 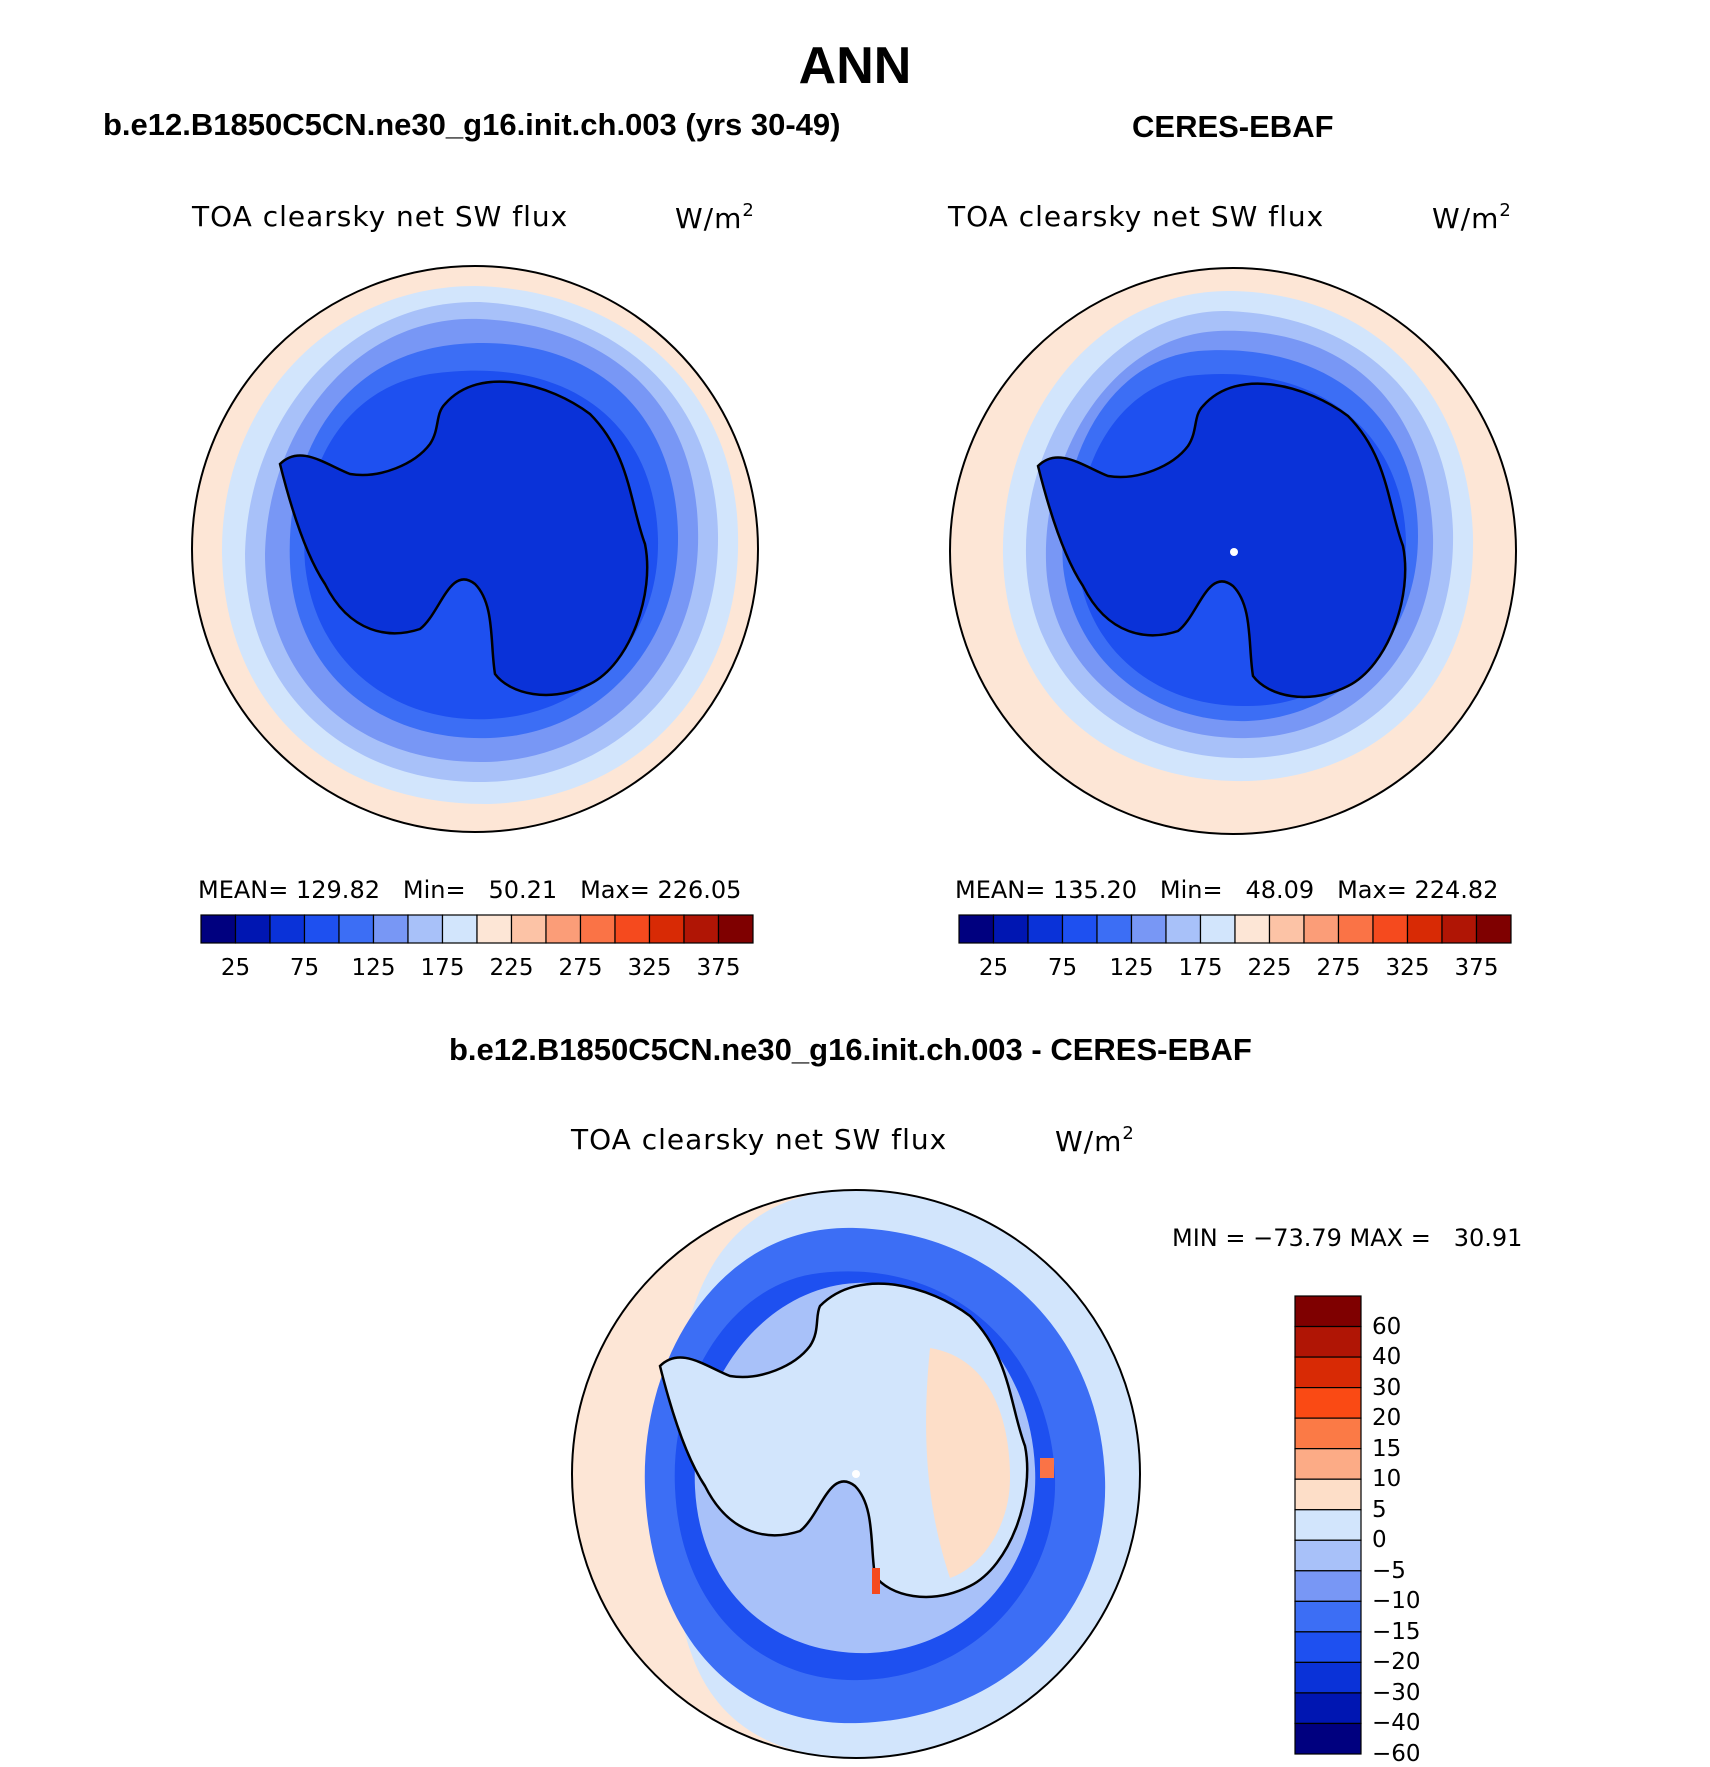 What do you see at coordinates (1396, 1723) in the screenshot?
I see `colorbar-tick-label: −40` at bounding box center [1396, 1723].